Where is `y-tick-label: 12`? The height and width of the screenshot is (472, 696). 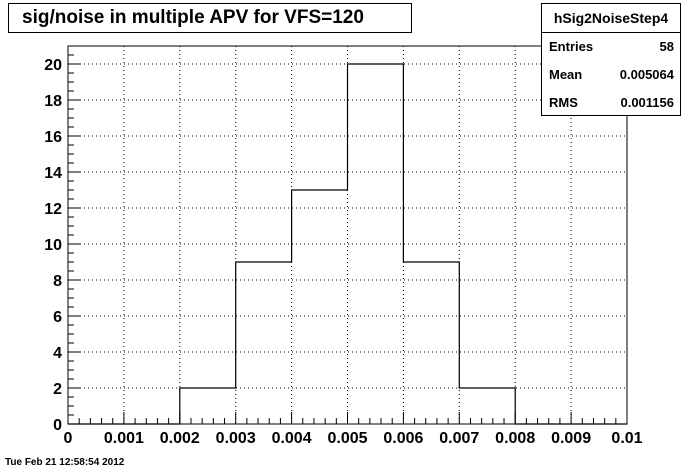
y-tick-label: 12 is located at coordinates (53, 209).